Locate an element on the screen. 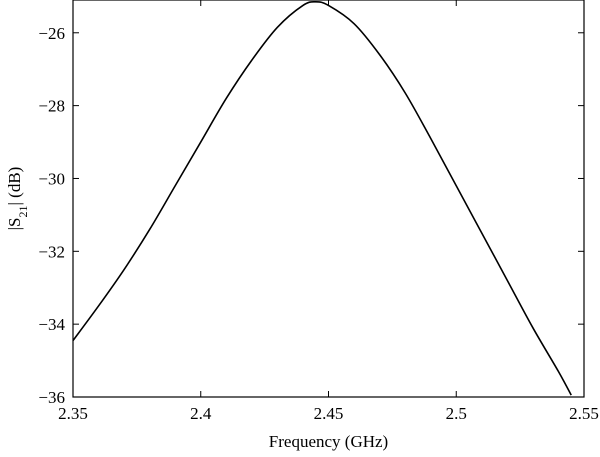 This screenshot has width=600, height=457. x-tick-label: 2.35 is located at coordinates (73, 413).